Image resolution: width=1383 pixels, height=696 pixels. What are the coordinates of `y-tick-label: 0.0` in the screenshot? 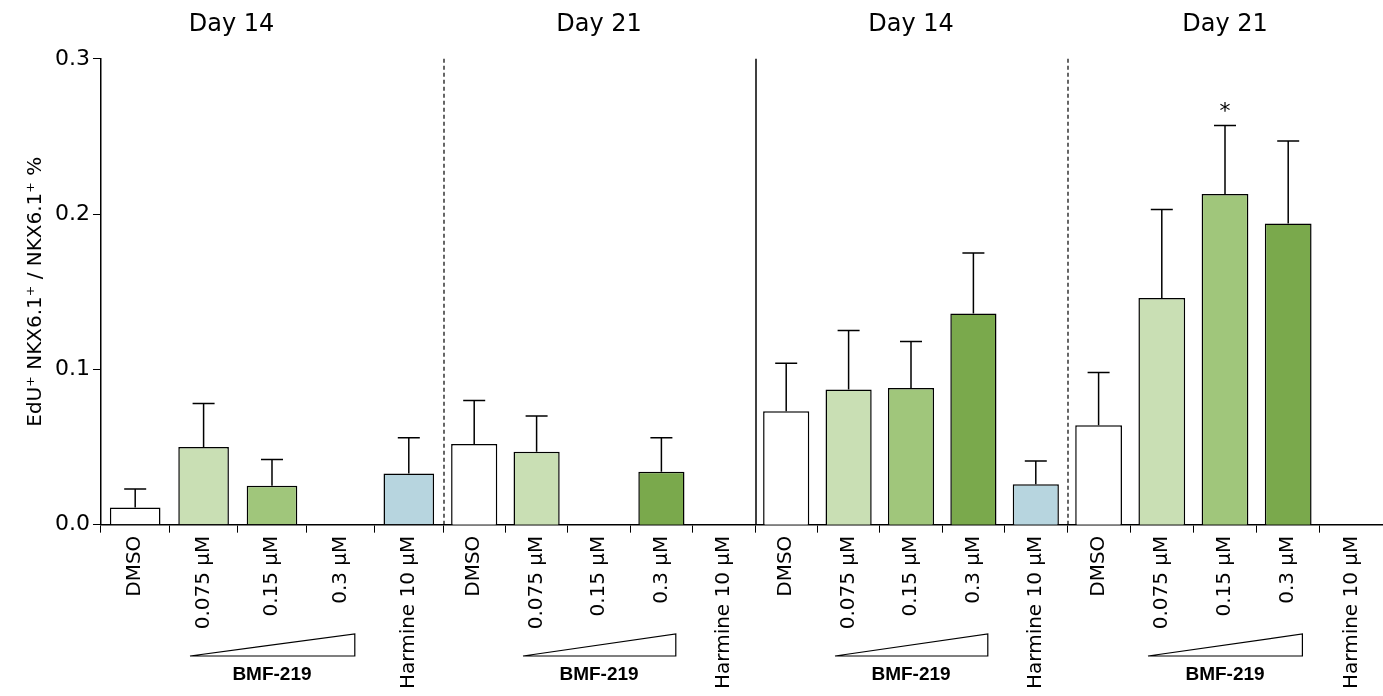 It's located at (72, 523).